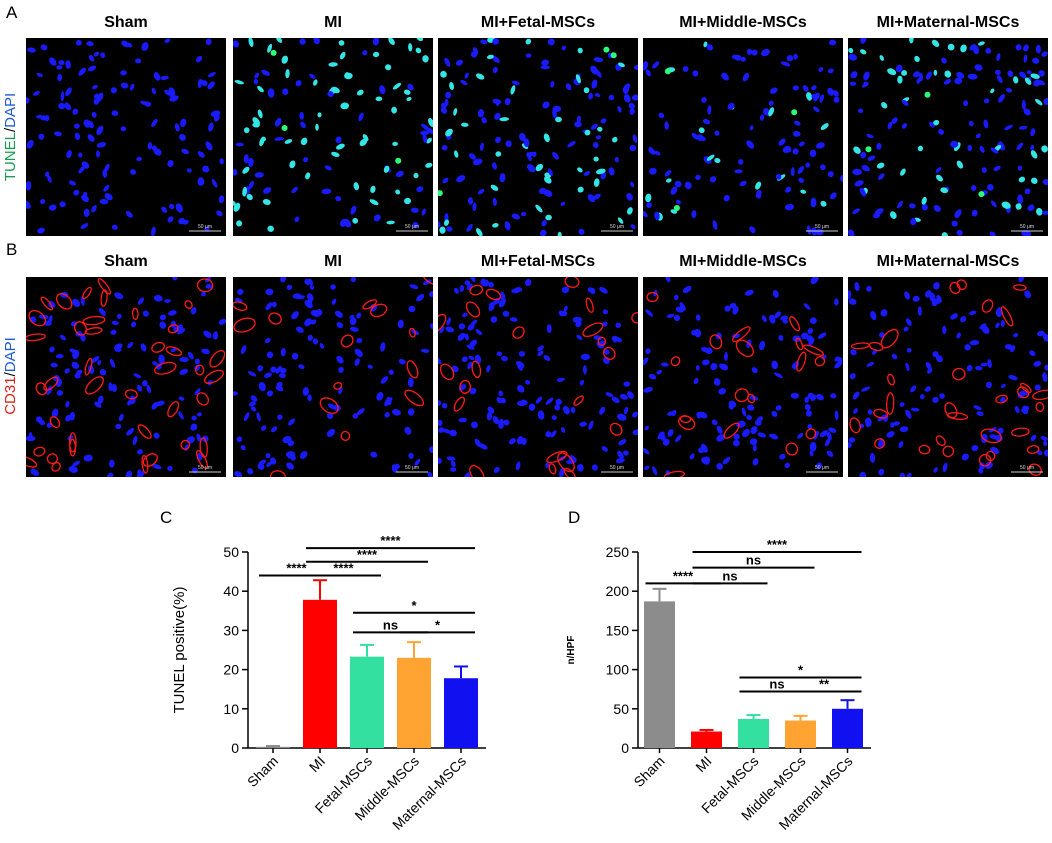 This screenshot has height=843, width=1052. I want to click on chart-c-y-tick-label: 10, so click(231, 709).